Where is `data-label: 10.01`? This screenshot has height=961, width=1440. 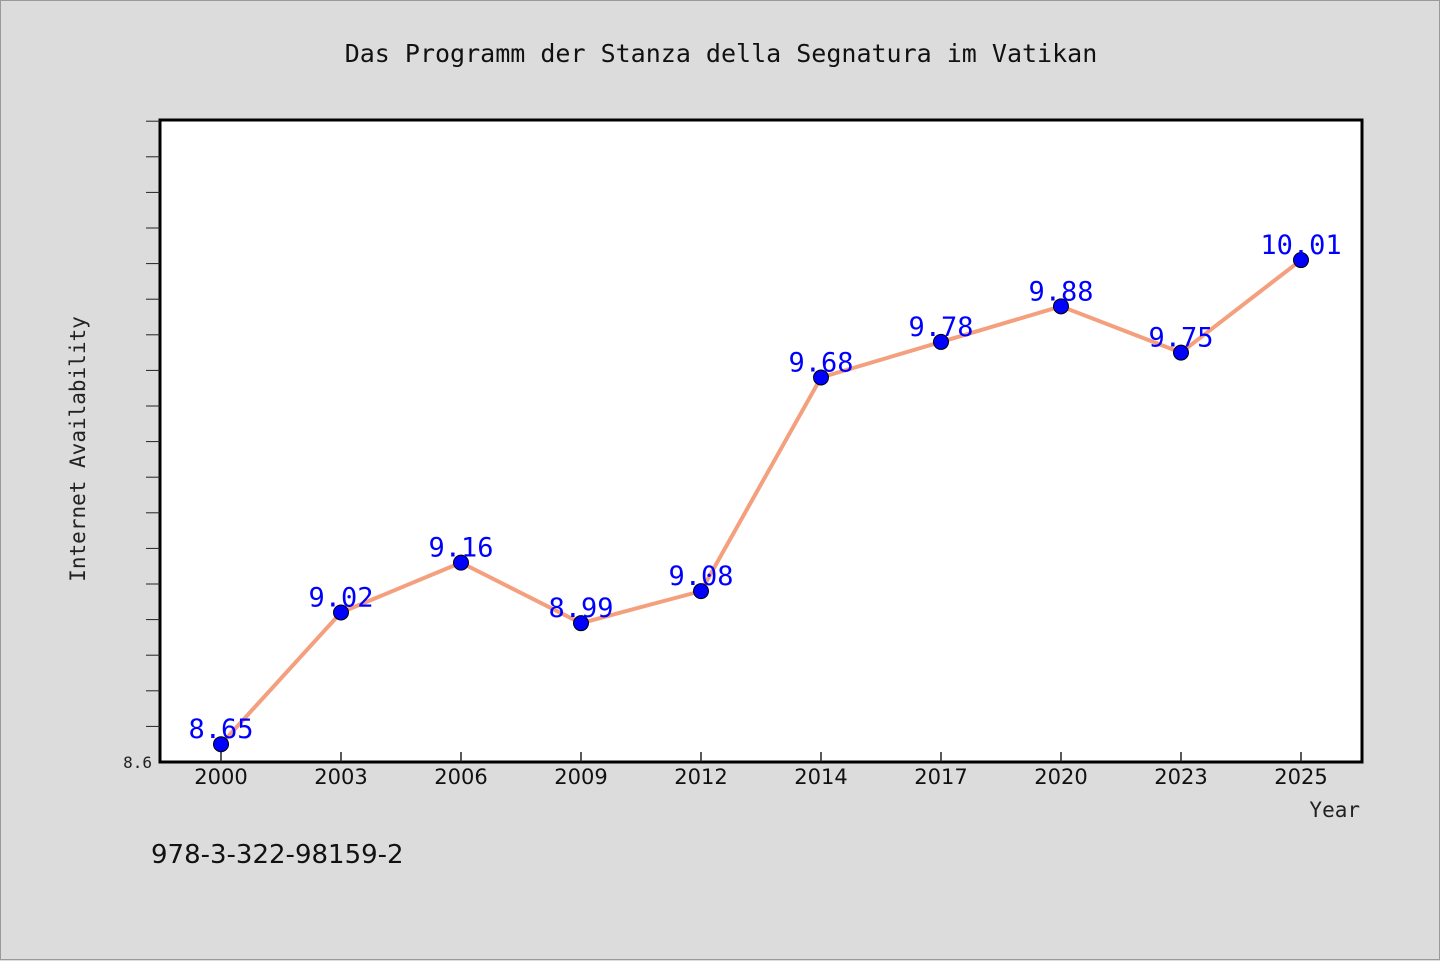
data-label: 10.01 is located at coordinates (1300, 245).